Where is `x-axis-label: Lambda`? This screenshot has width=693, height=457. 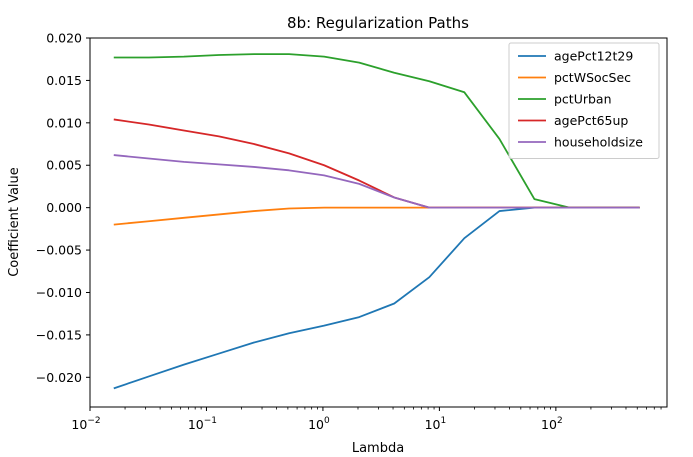 x-axis-label: Lambda is located at coordinates (378, 448).